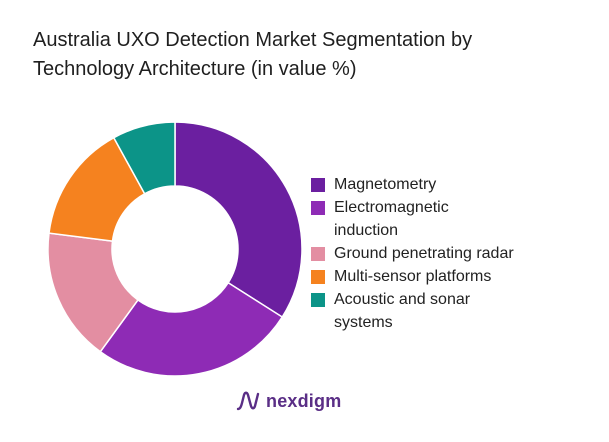 This screenshot has height=442, width=609. Describe the element at coordinates (456, 184) in the screenshot. I see `legend-item: Magnetometry` at that location.